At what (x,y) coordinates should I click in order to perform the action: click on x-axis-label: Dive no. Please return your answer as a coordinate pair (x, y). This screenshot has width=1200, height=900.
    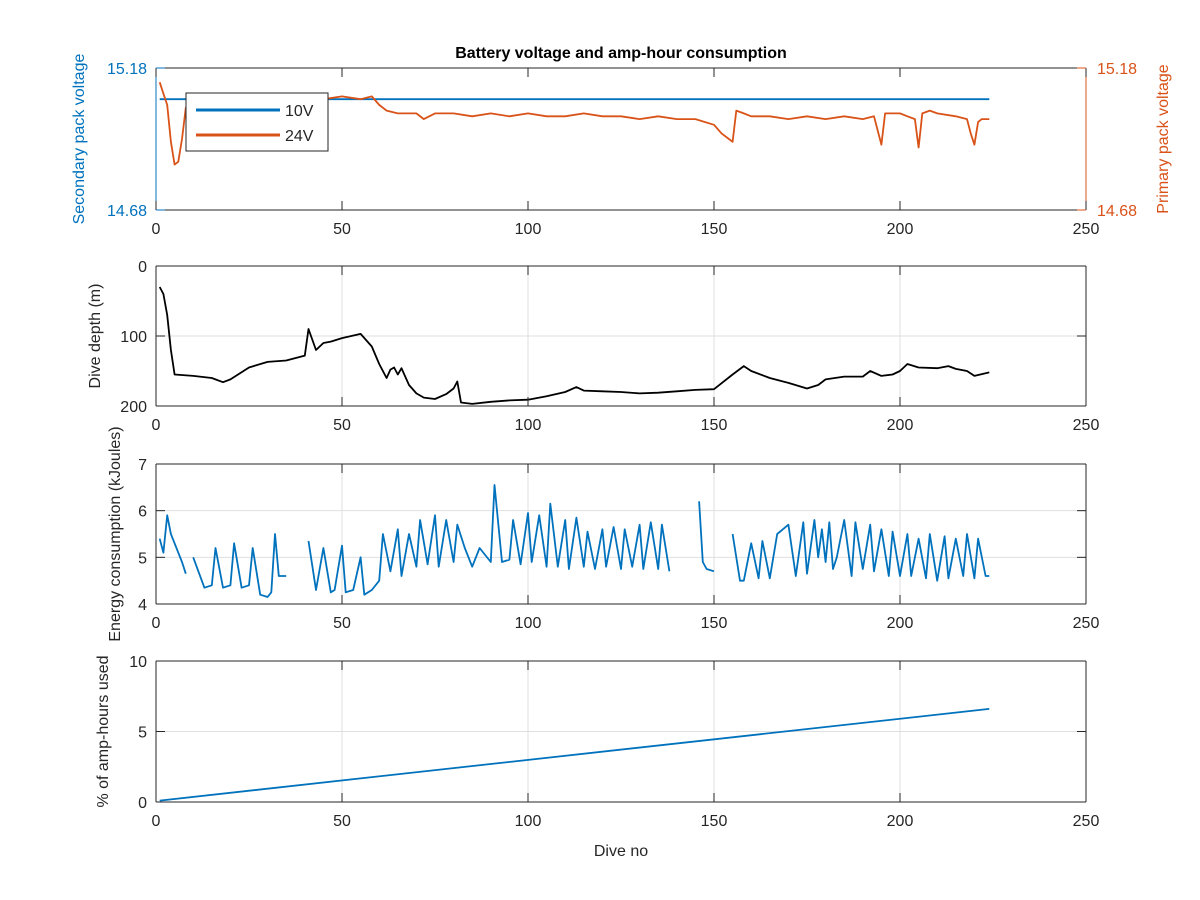
    Looking at the image, I should click on (621, 851).